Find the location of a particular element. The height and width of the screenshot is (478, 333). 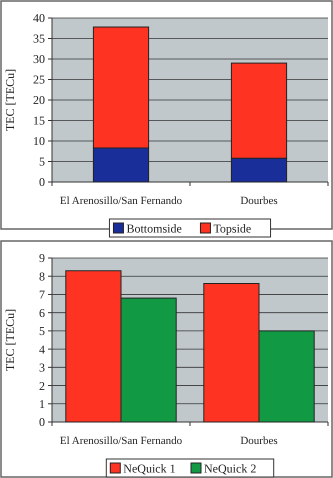

y-tick-label: 1 is located at coordinates (42, 403).